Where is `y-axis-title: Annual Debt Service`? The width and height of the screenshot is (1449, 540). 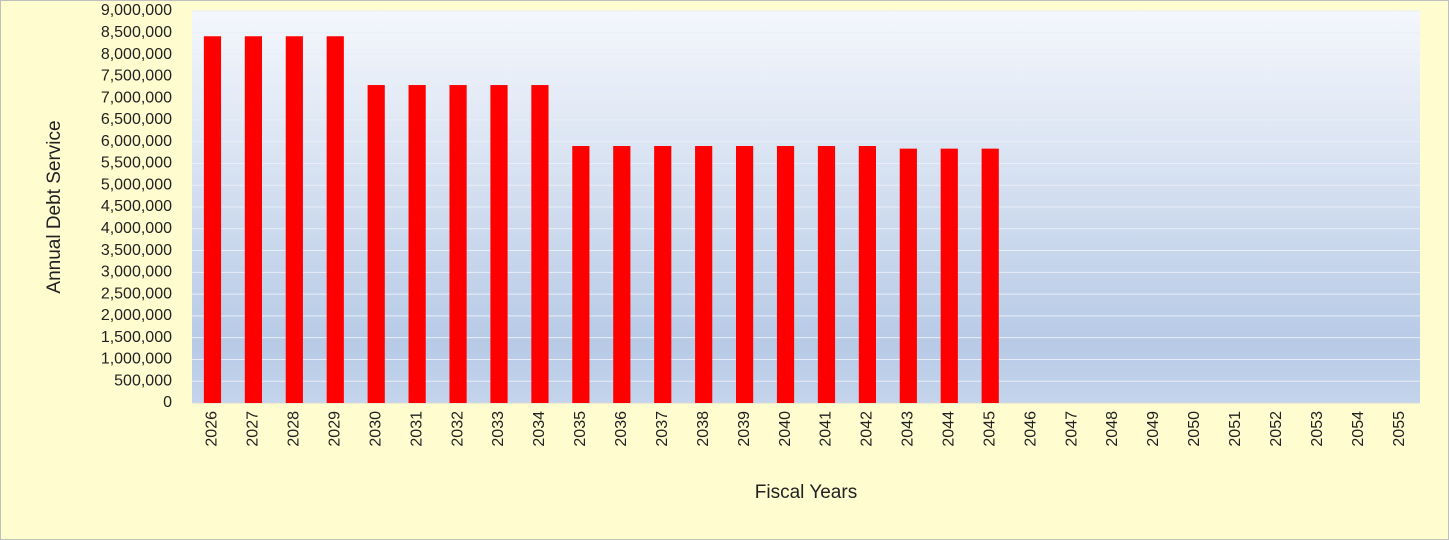
y-axis-title: Annual Debt Service is located at coordinates (54, 206).